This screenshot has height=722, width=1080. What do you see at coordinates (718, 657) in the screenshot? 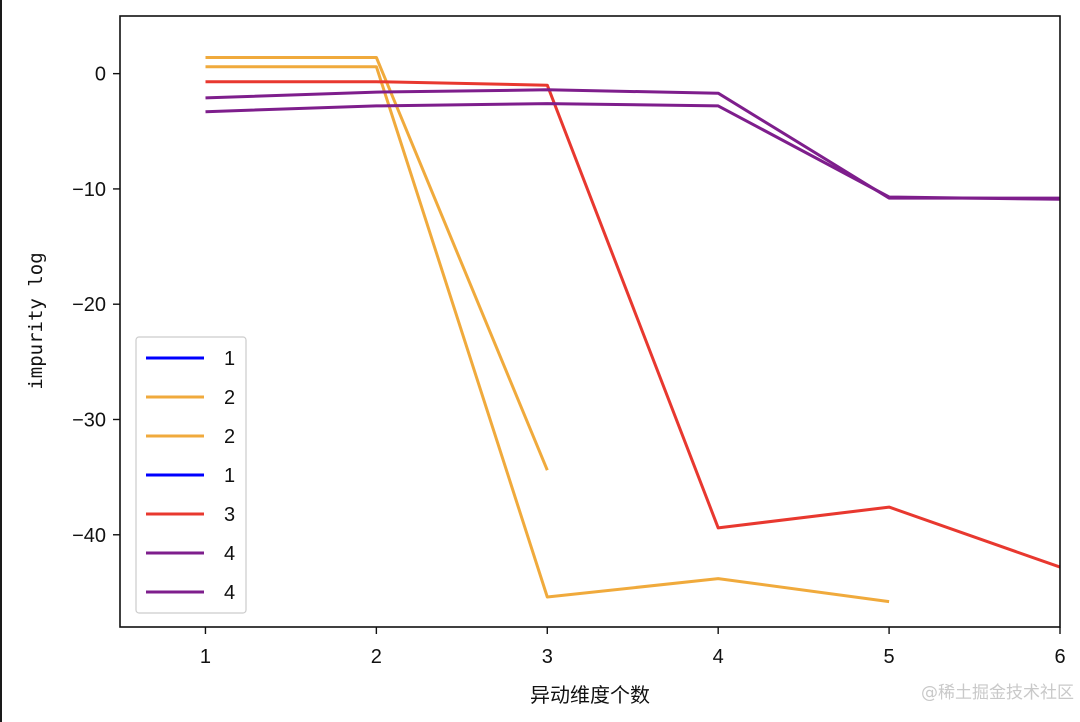
I see `x-tick-label: 4` at bounding box center [718, 657].